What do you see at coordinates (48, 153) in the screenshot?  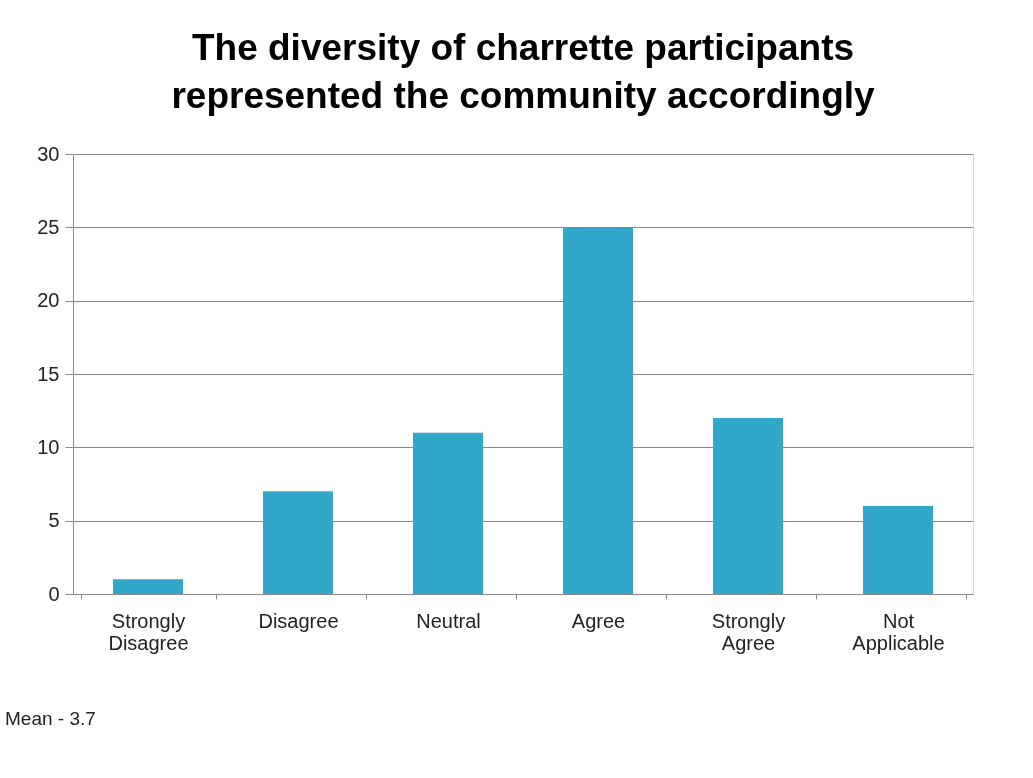 I see `y-tick-label: 30` at bounding box center [48, 153].